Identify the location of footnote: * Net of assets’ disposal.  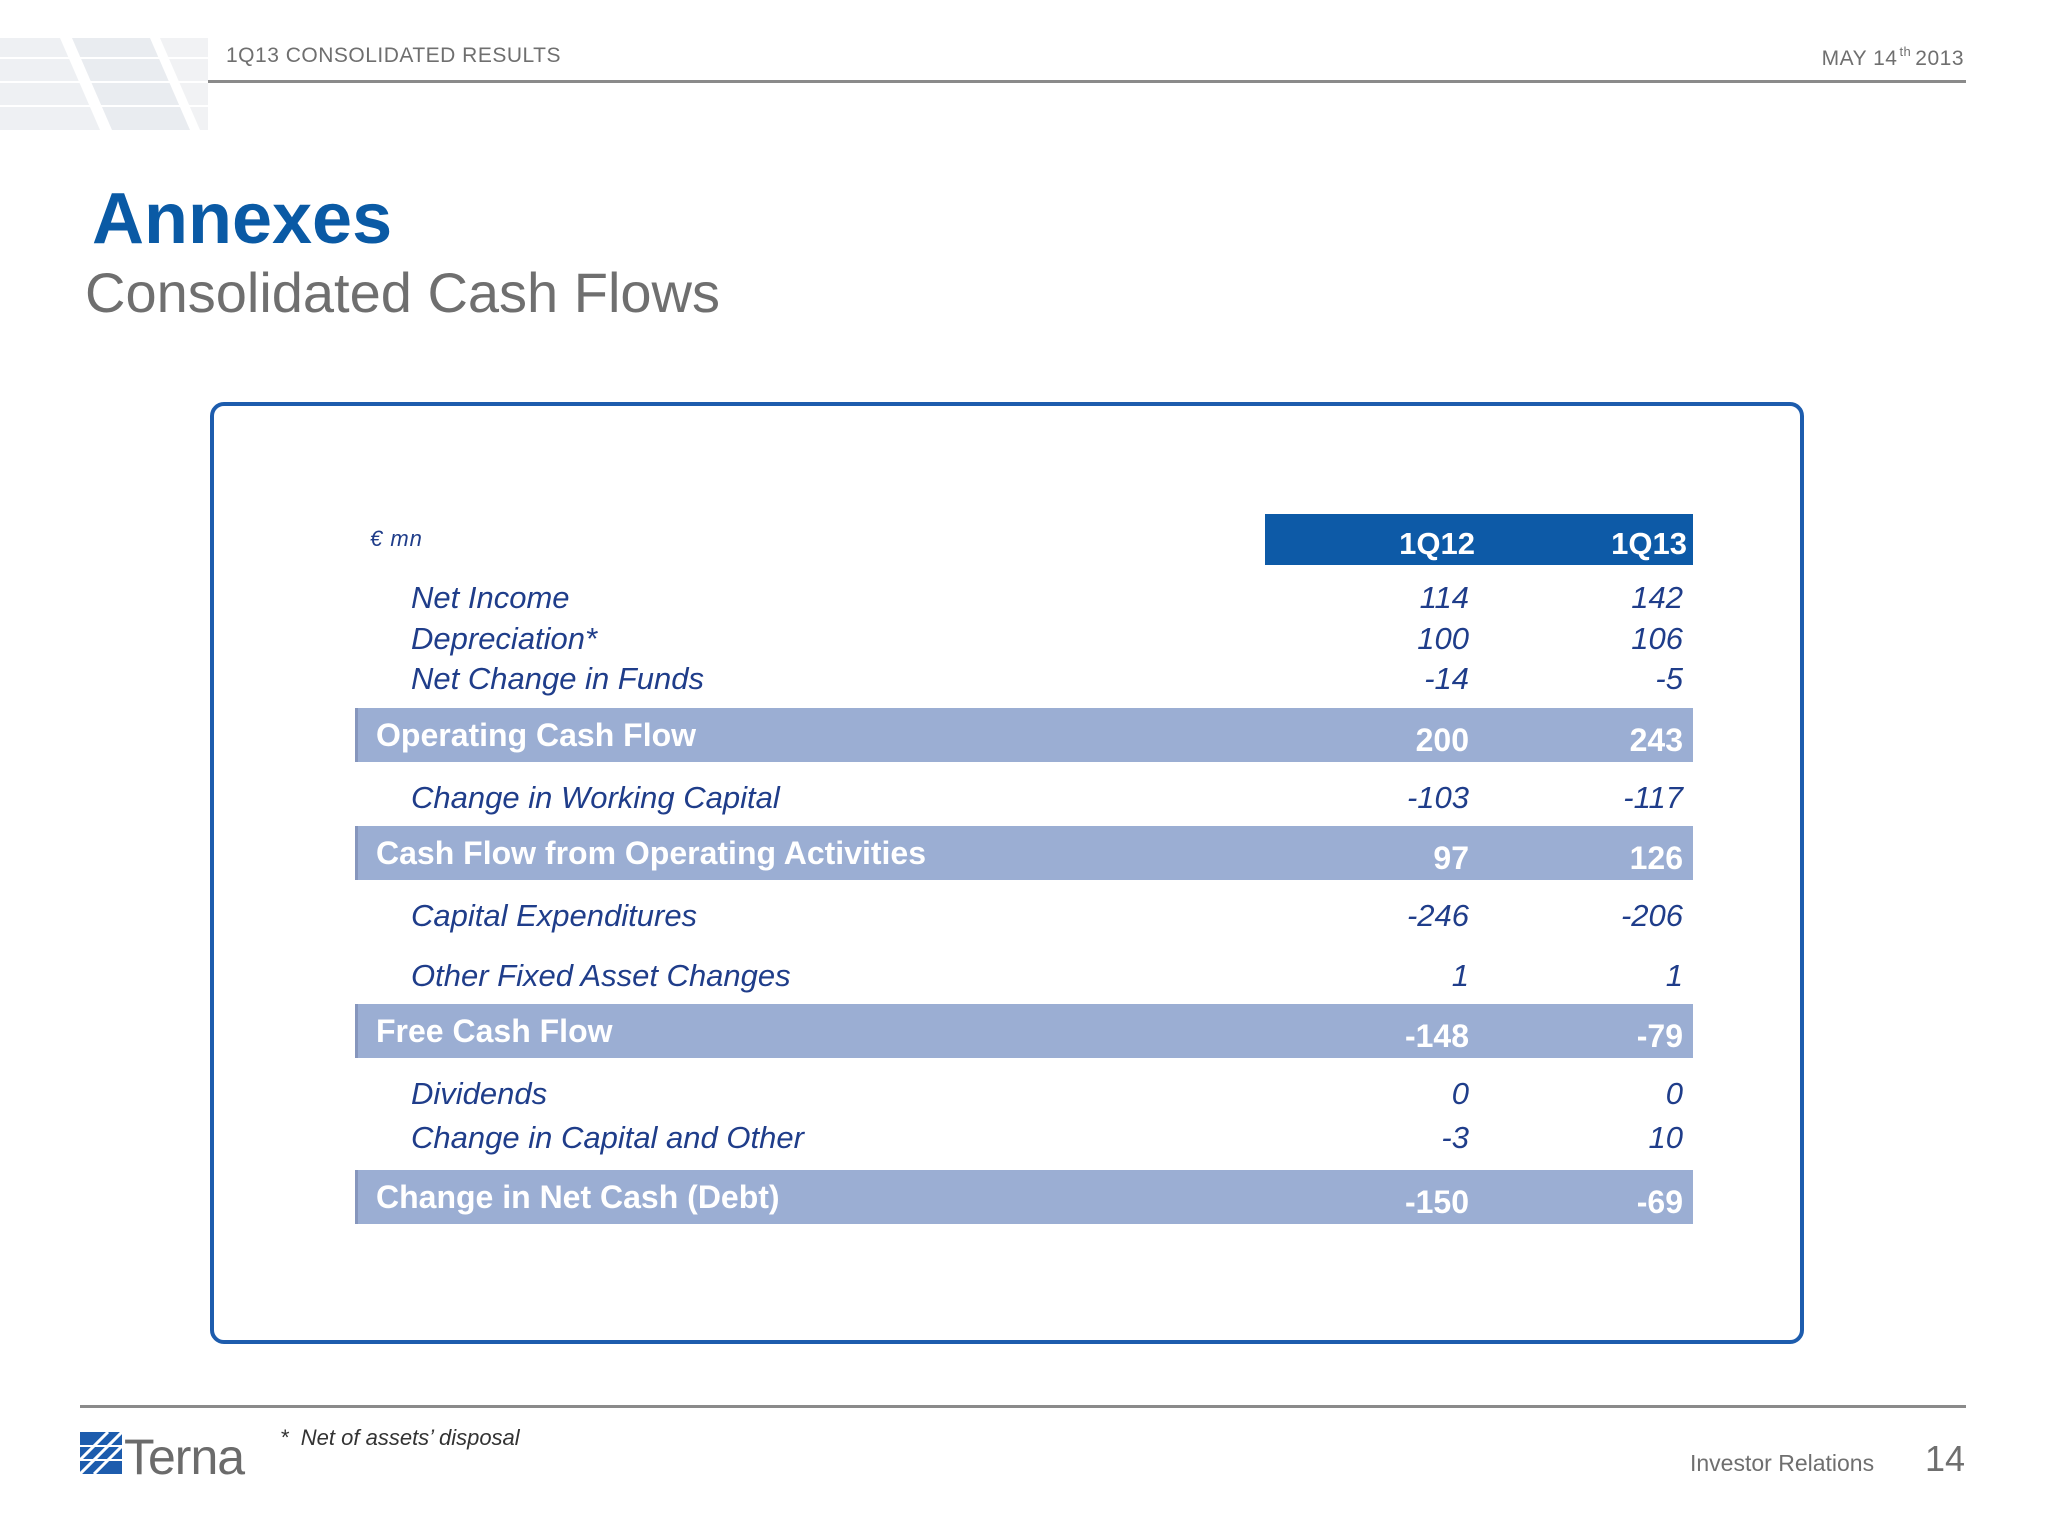
(400, 1437).